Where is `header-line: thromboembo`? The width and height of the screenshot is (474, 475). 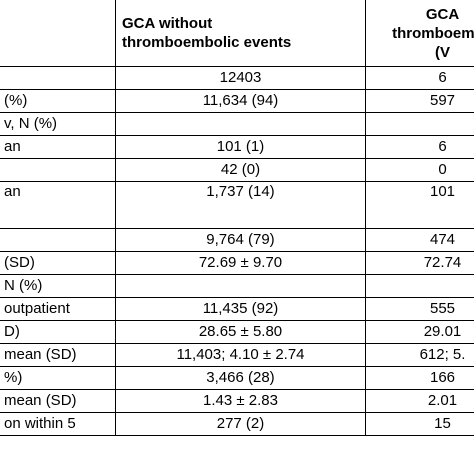 header-line: thromboembo is located at coordinates (422, 33).